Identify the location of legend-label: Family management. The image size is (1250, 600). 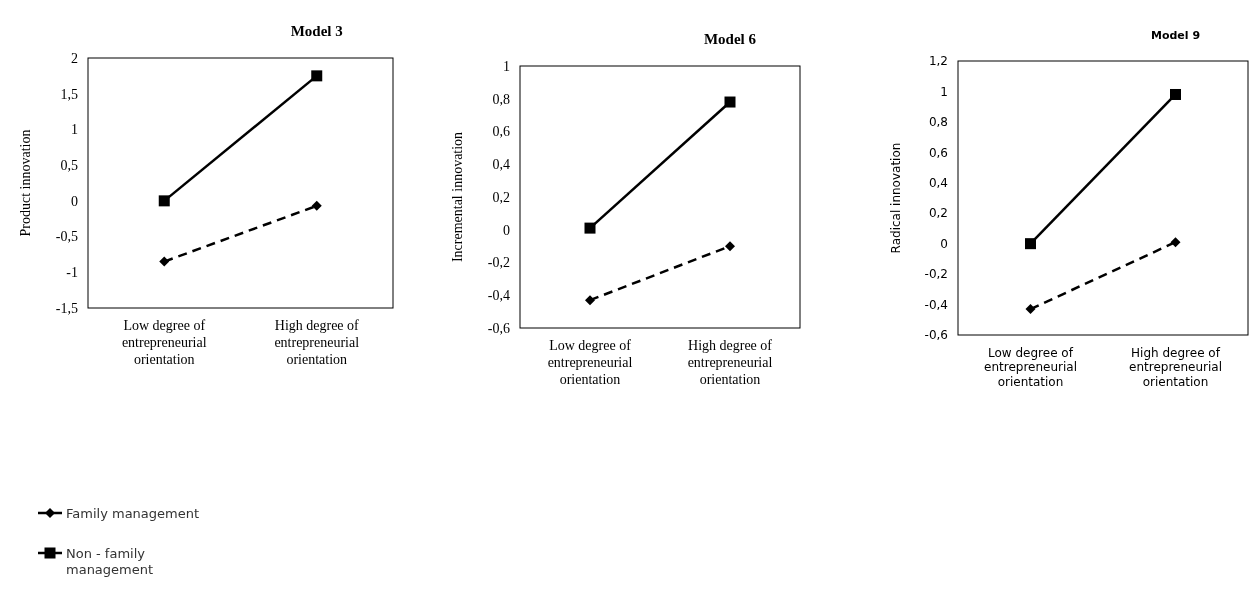
(133, 513).